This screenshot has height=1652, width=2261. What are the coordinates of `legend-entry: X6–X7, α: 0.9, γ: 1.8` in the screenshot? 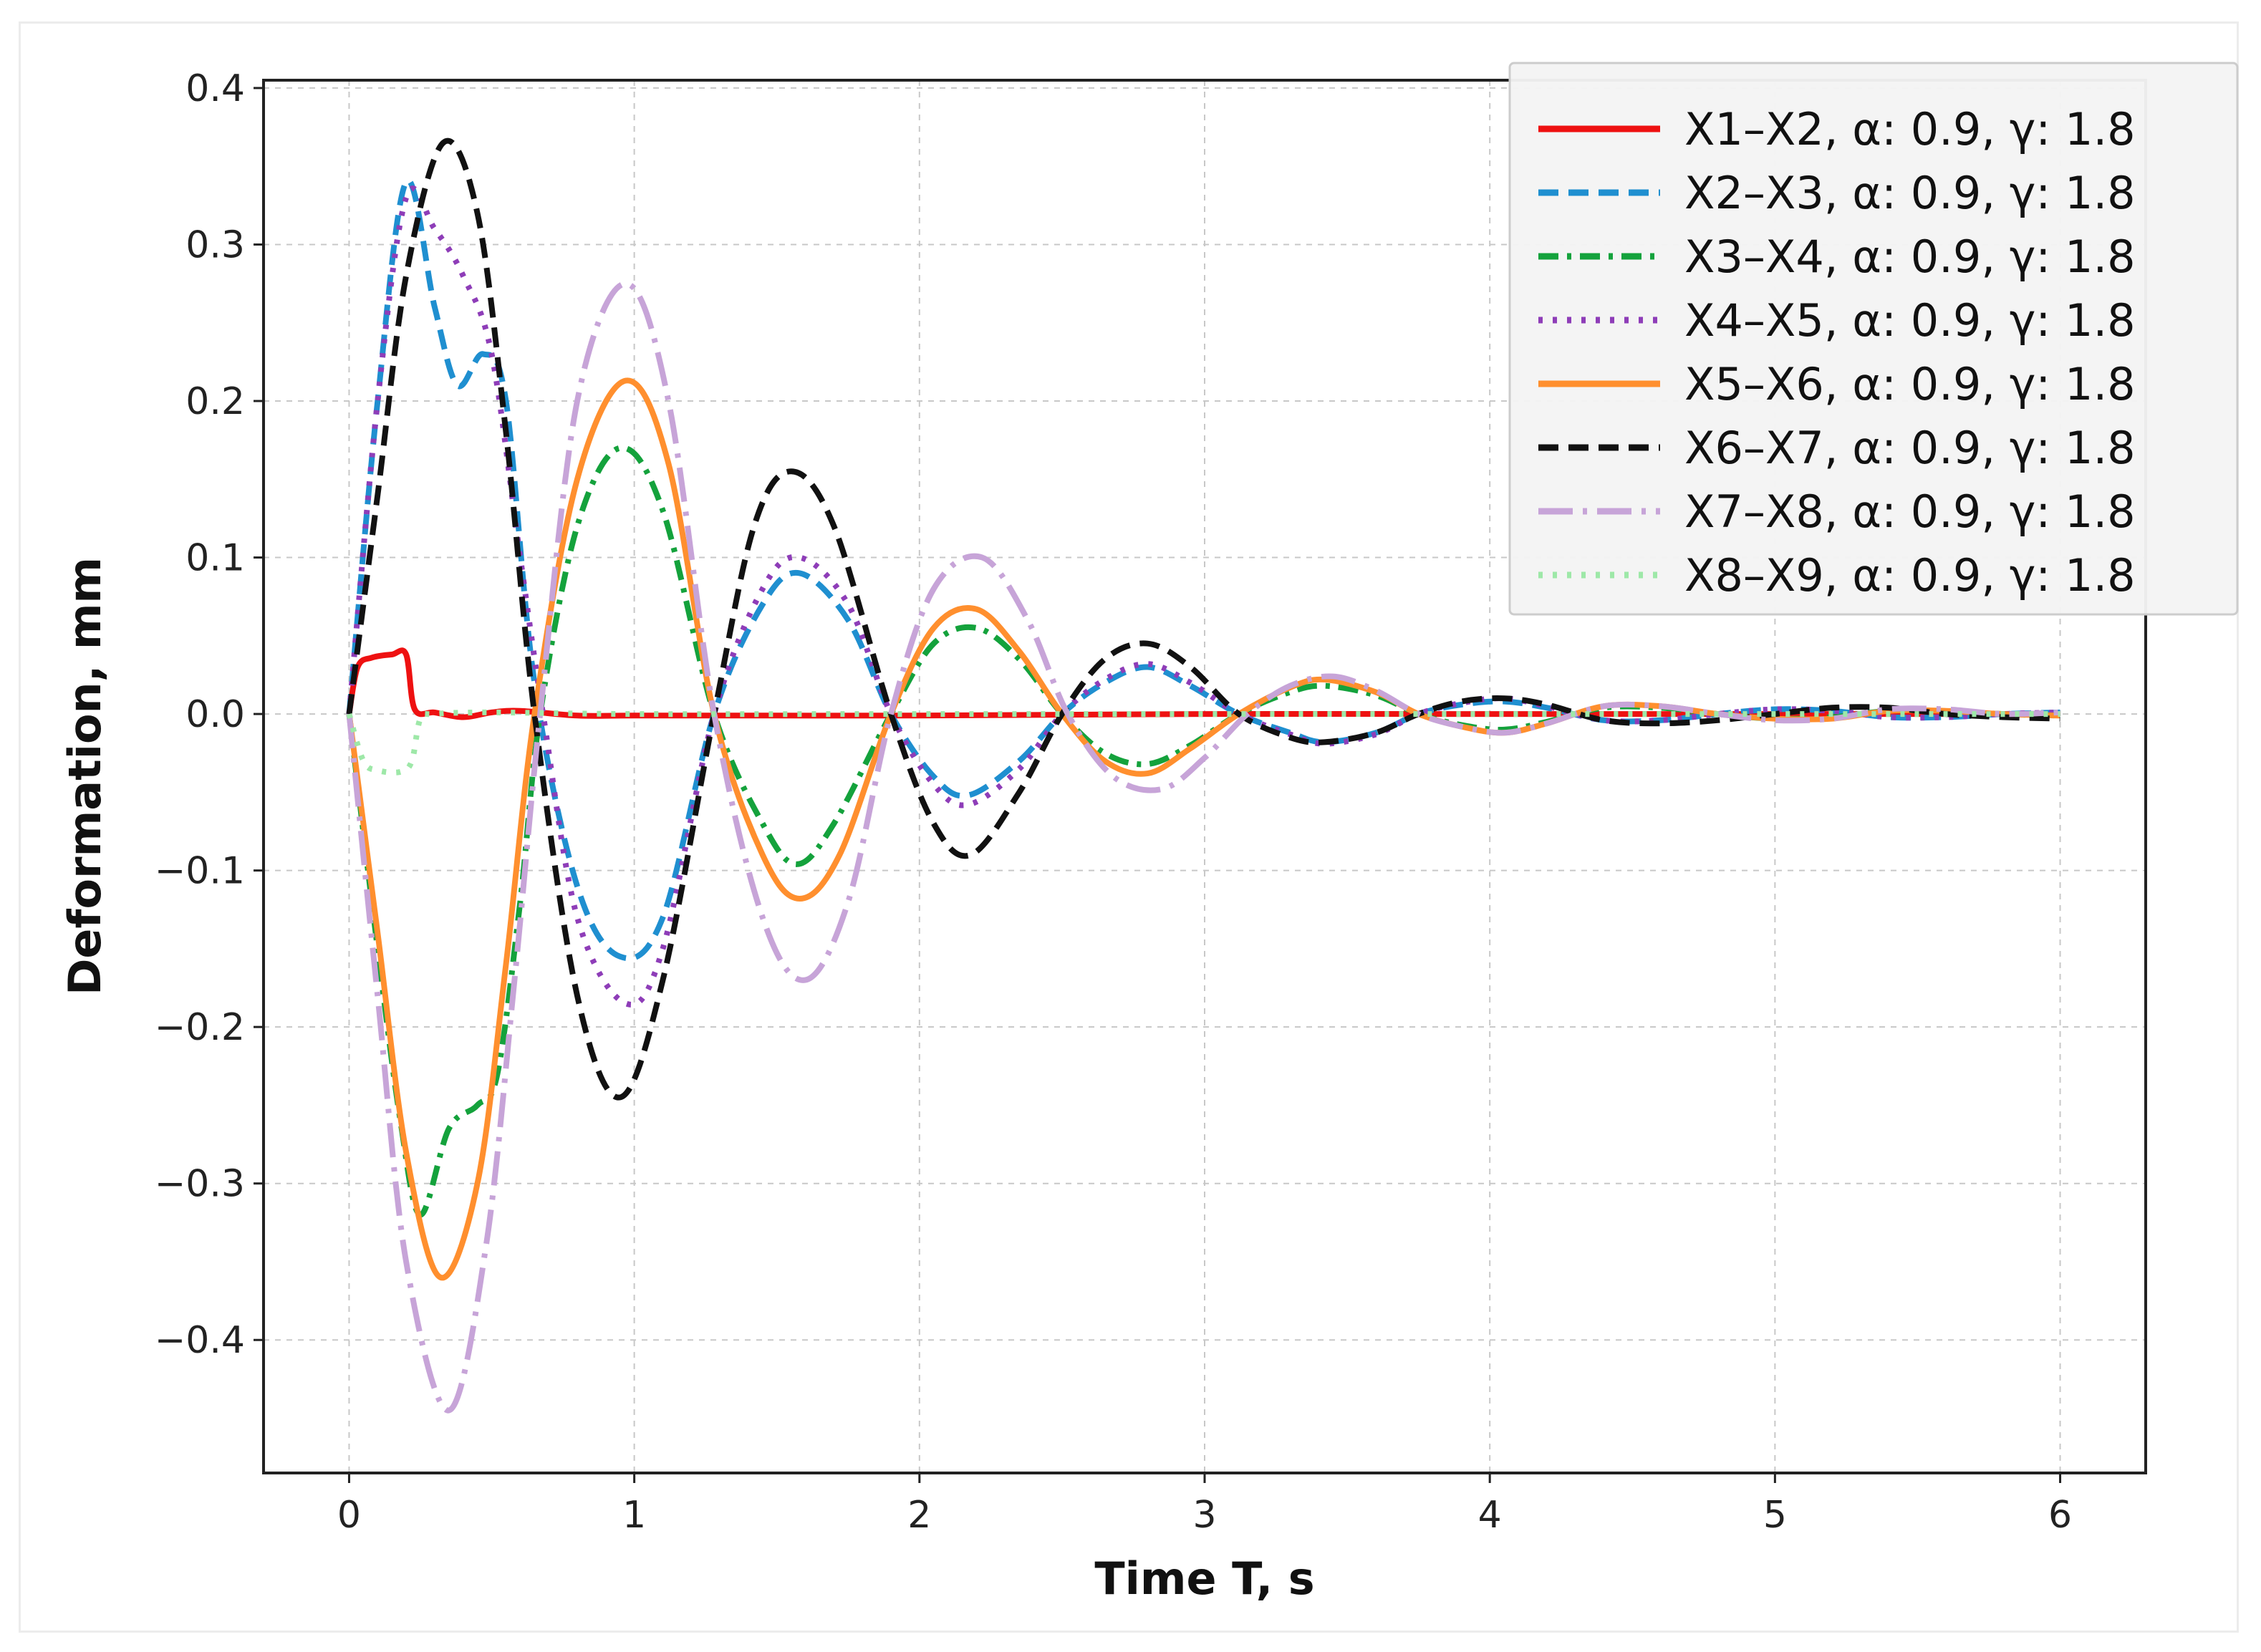 It's located at (1910, 448).